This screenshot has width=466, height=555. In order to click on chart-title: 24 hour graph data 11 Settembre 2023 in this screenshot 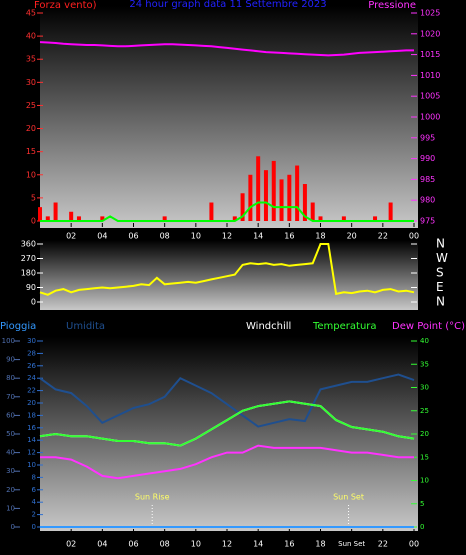, I will do `click(227, 5)`.